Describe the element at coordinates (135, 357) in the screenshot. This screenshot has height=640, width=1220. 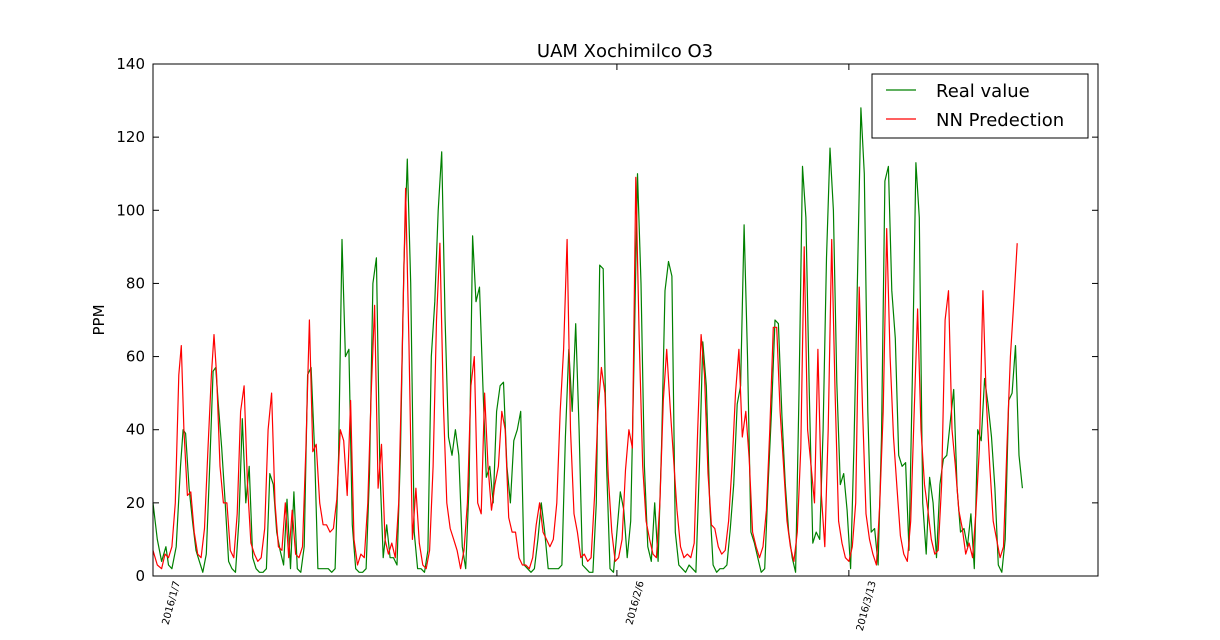
I see `y-tick-label: 60` at that location.